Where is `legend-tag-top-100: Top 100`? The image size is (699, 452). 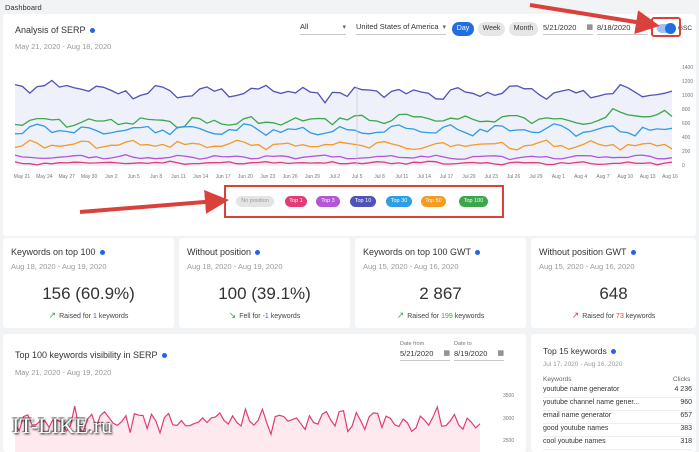
legend-tag-top-100: Top 100 is located at coordinates (473, 201).